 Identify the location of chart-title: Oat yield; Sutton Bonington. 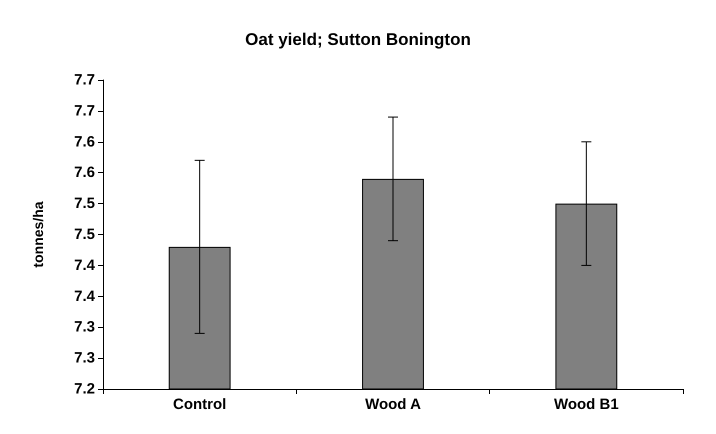
(358, 39).